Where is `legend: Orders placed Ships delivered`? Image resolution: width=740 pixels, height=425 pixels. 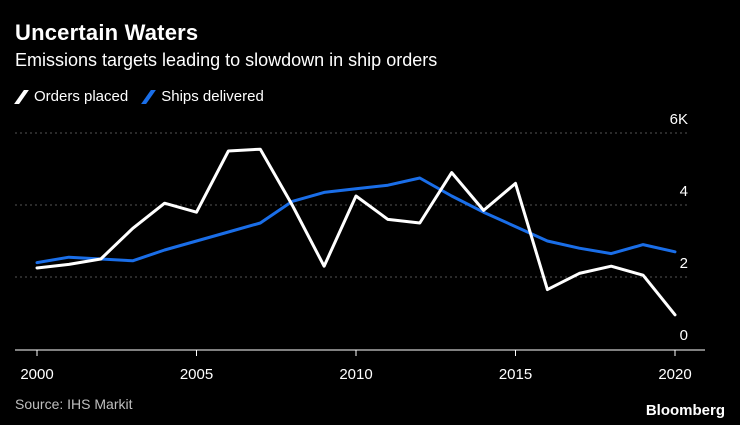 legend: Orders placed Ships delivered is located at coordinates (146, 96).